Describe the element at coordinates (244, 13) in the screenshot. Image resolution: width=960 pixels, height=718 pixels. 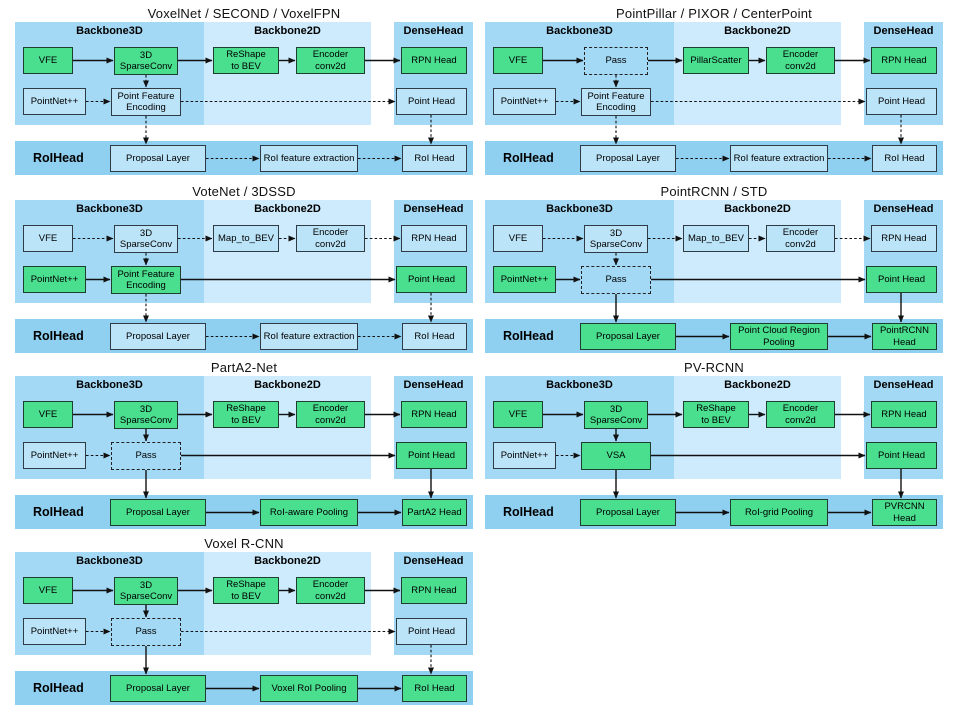
I see `diagram-title: VoxelNet / SECOND / VoxelFPN` at that location.